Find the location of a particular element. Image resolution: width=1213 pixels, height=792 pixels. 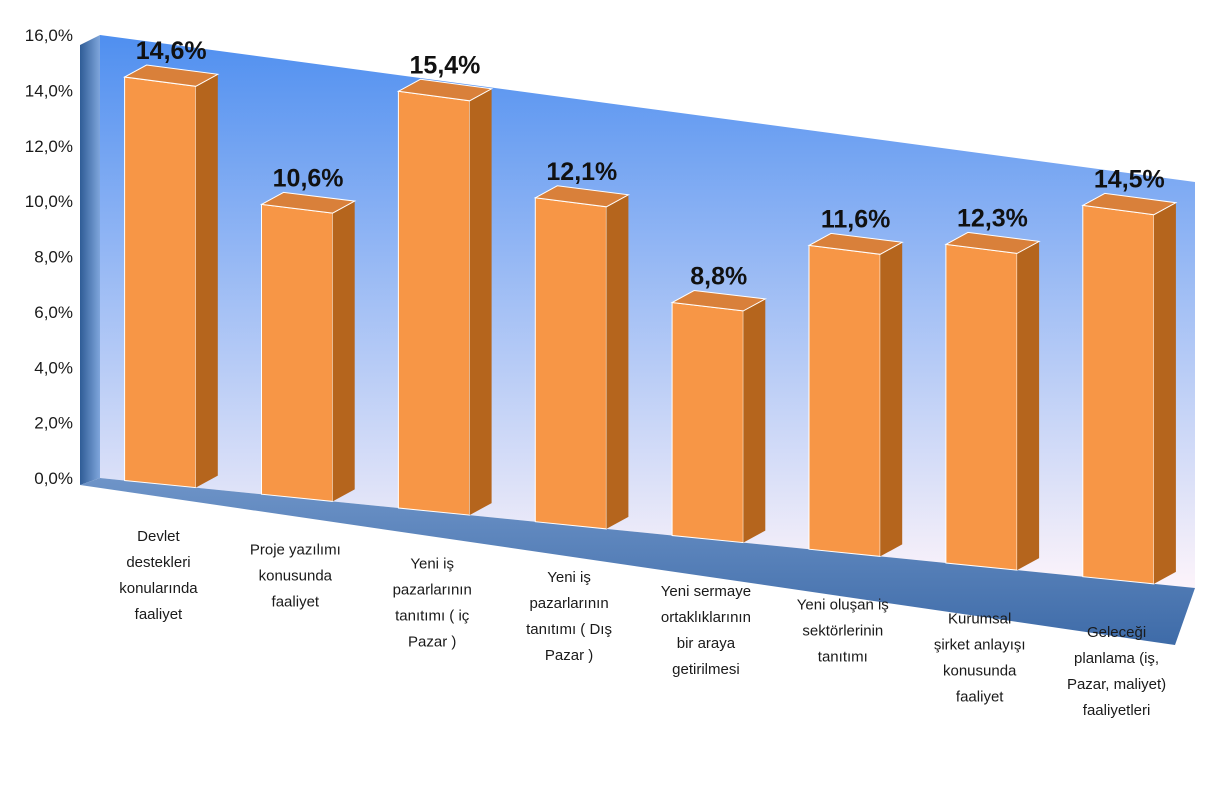

y-axis: 0,0% 2,0% 4,0% 6,0% 8,0% 10,0% 12,0% 14,0% 16,0% is located at coordinates (49, 257).